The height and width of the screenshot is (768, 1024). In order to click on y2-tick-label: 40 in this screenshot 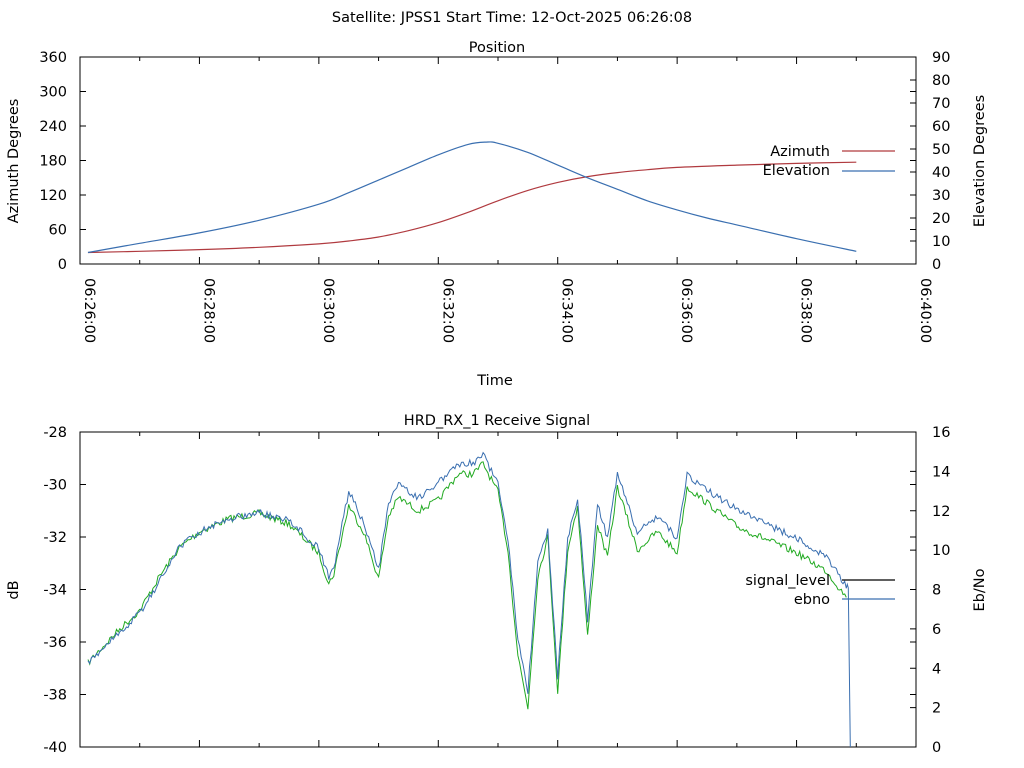, I will do `click(941, 173)`.